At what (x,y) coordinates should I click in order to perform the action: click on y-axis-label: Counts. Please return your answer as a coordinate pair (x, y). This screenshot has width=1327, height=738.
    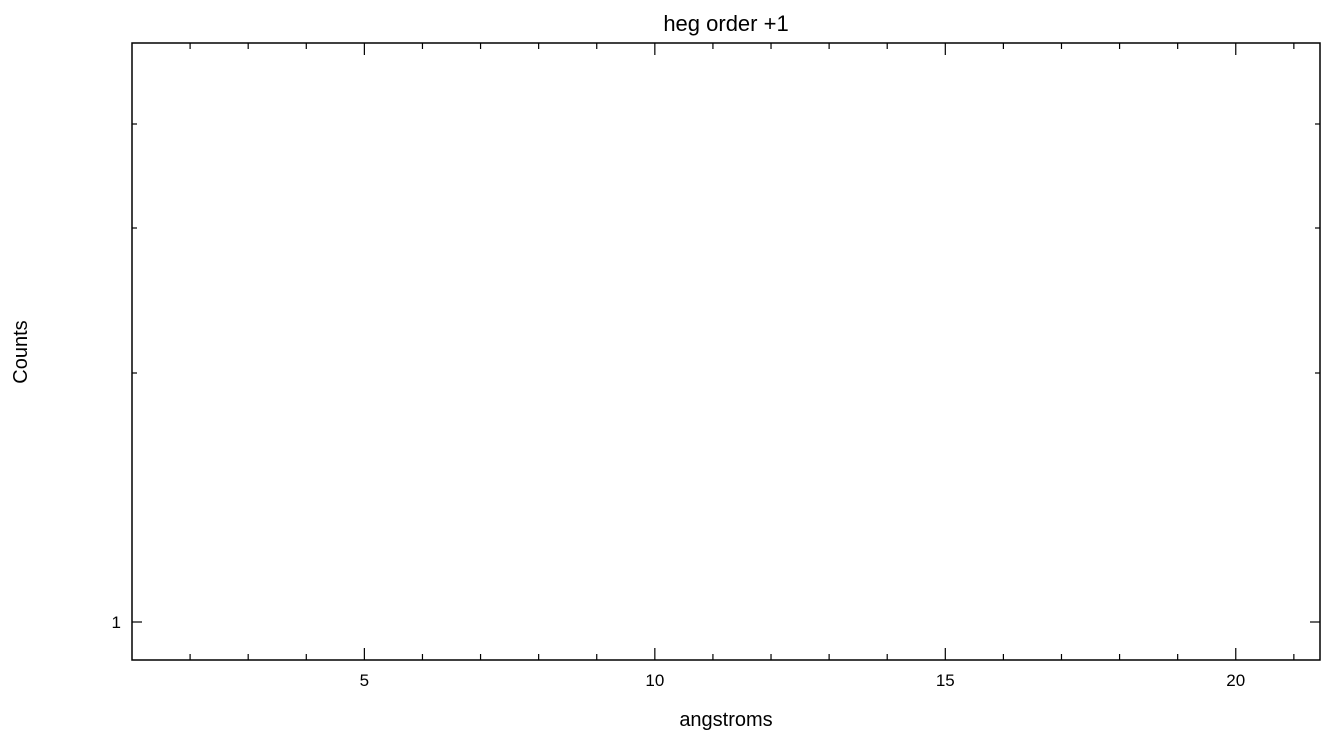
    Looking at the image, I should click on (21, 351).